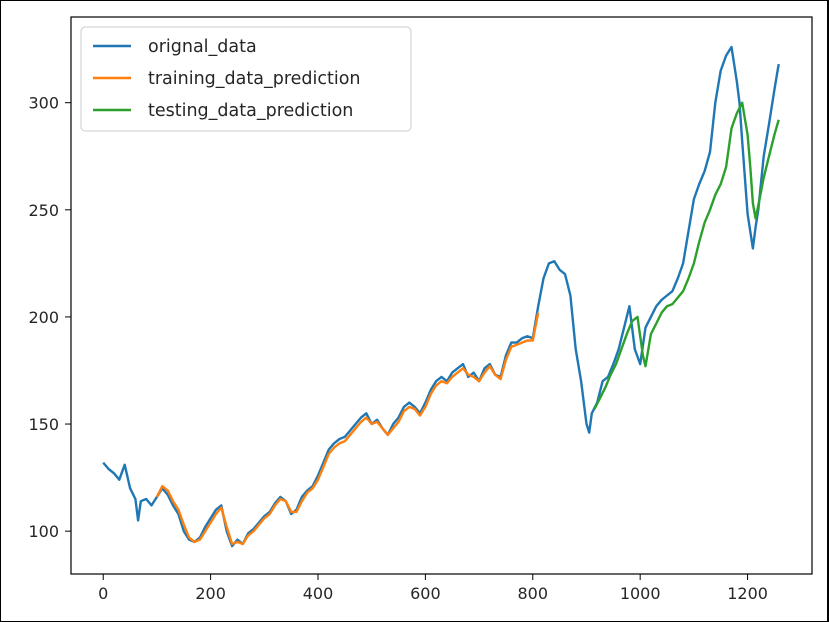 The image size is (829, 622). What do you see at coordinates (43, 424) in the screenshot?
I see `y-tick-label: 150` at bounding box center [43, 424].